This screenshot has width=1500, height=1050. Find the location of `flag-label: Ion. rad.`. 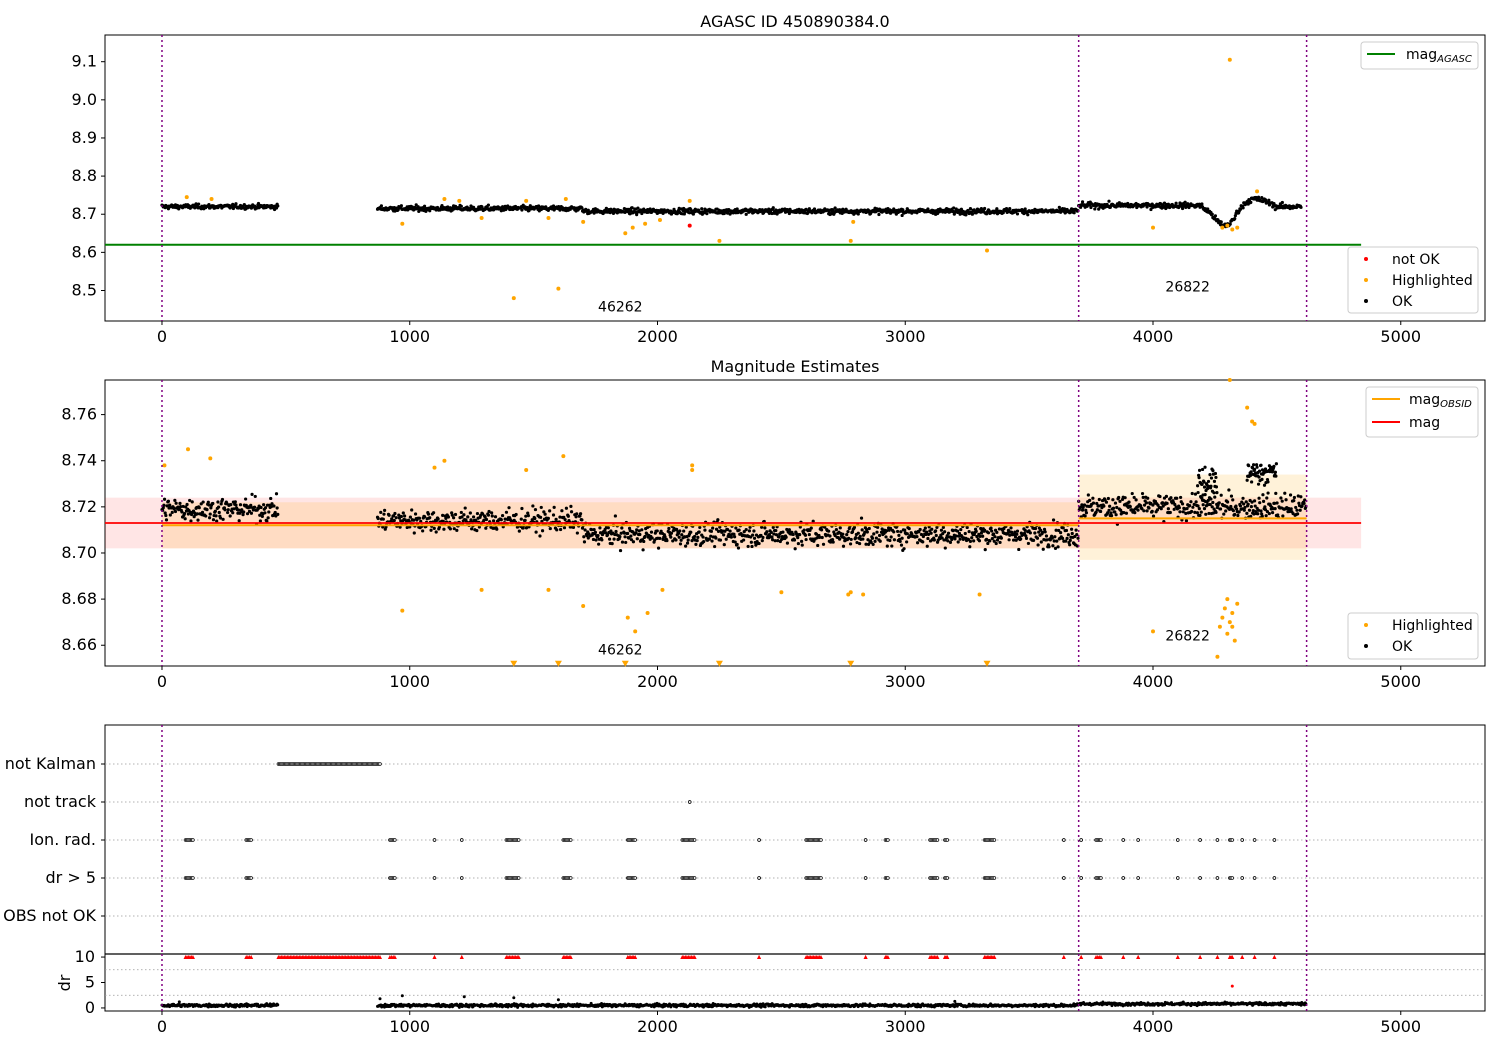

flag-label: Ion. rad. is located at coordinates (63, 839).